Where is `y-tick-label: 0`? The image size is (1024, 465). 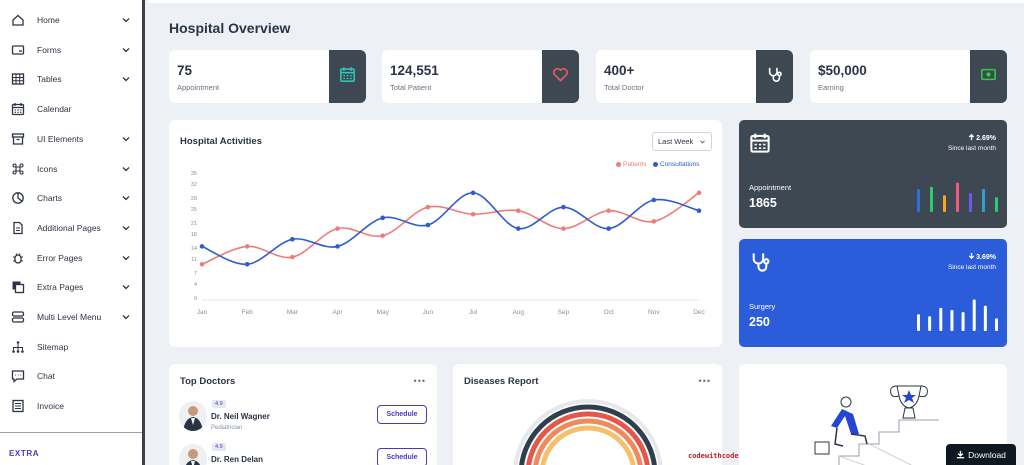
y-tick-label: 0 is located at coordinates (195, 299).